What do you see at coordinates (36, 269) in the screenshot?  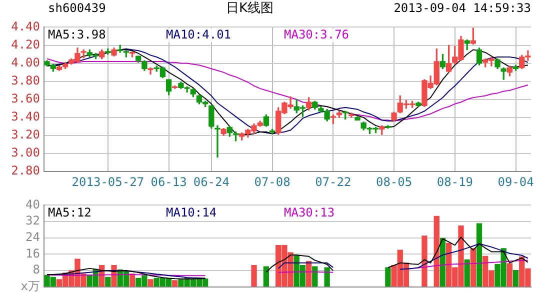 I see `y-tick-label: 8` at bounding box center [36, 269].